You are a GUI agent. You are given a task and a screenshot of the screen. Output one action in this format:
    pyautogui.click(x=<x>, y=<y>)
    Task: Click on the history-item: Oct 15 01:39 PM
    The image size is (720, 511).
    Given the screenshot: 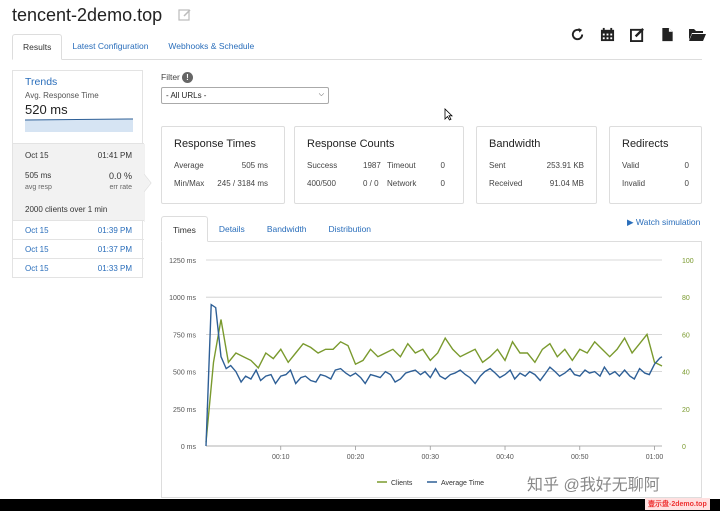 What is the action you would take?
    pyautogui.click(x=78, y=230)
    